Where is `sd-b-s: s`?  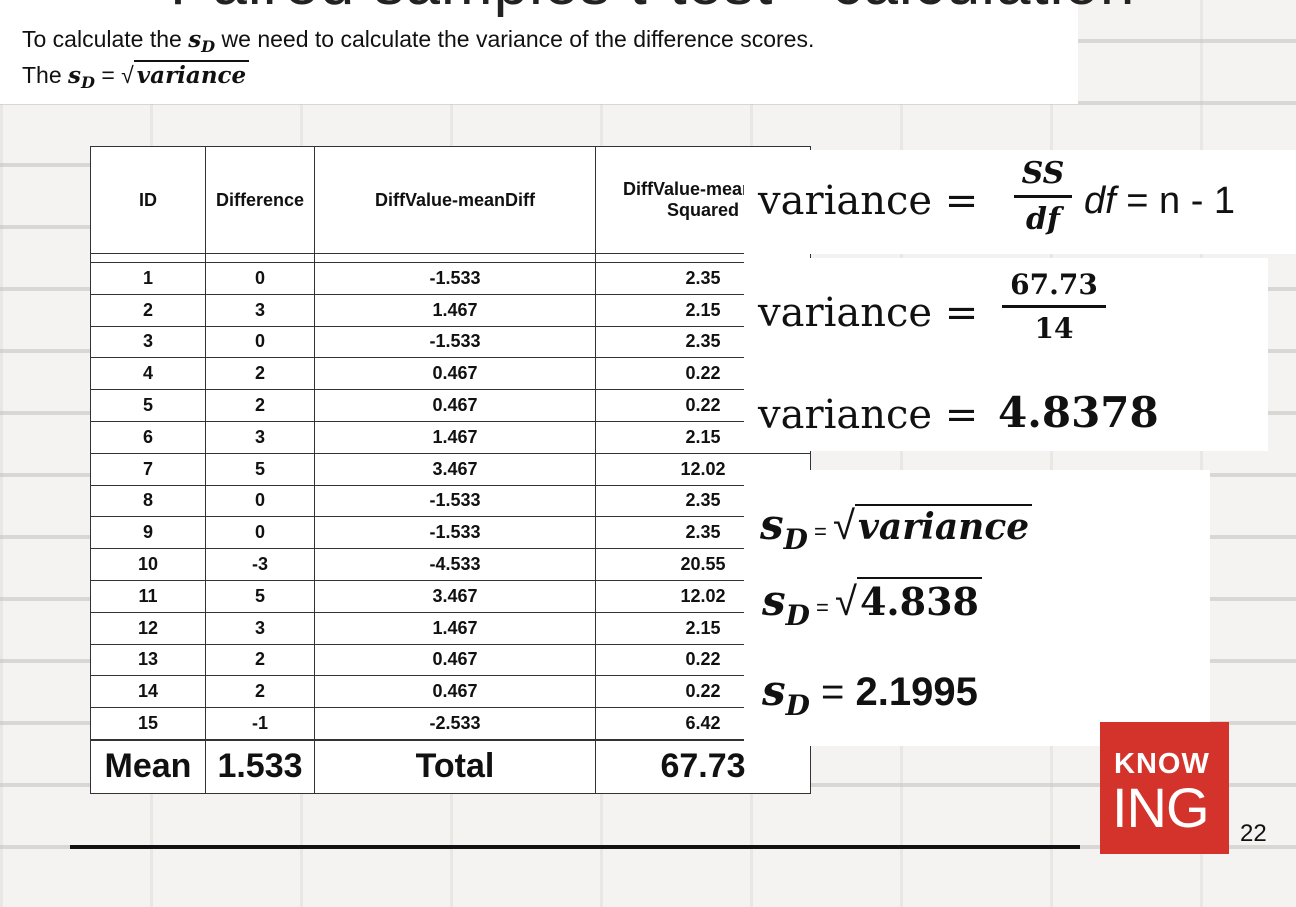
sd-b-s: s is located at coordinates (774, 600).